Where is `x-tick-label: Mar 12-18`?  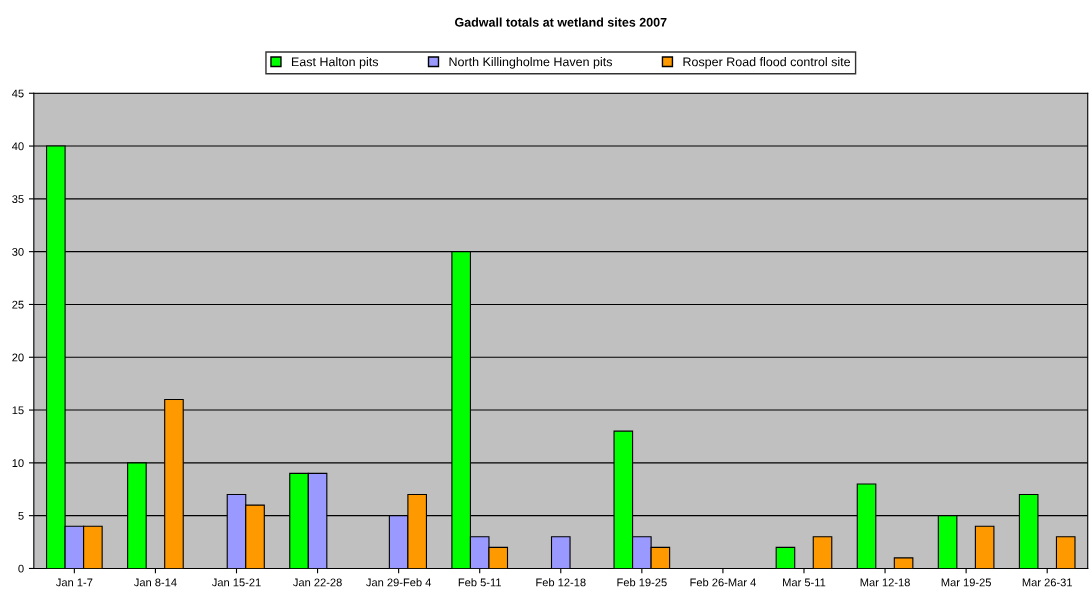
x-tick-label: Mar 12-18 is located at coordinates (885, 582).